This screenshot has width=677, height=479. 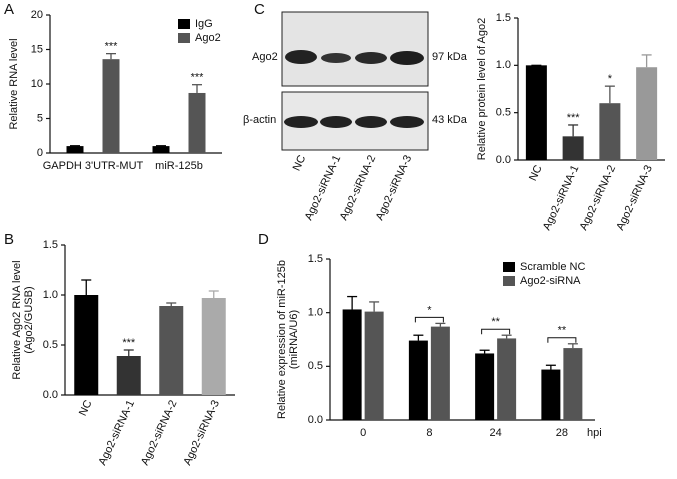 What do you see at coordinates (294, 339) in the screenshot?
I see `y-axis-label: (miRNA/U6)` at bounding box center [294, 339].